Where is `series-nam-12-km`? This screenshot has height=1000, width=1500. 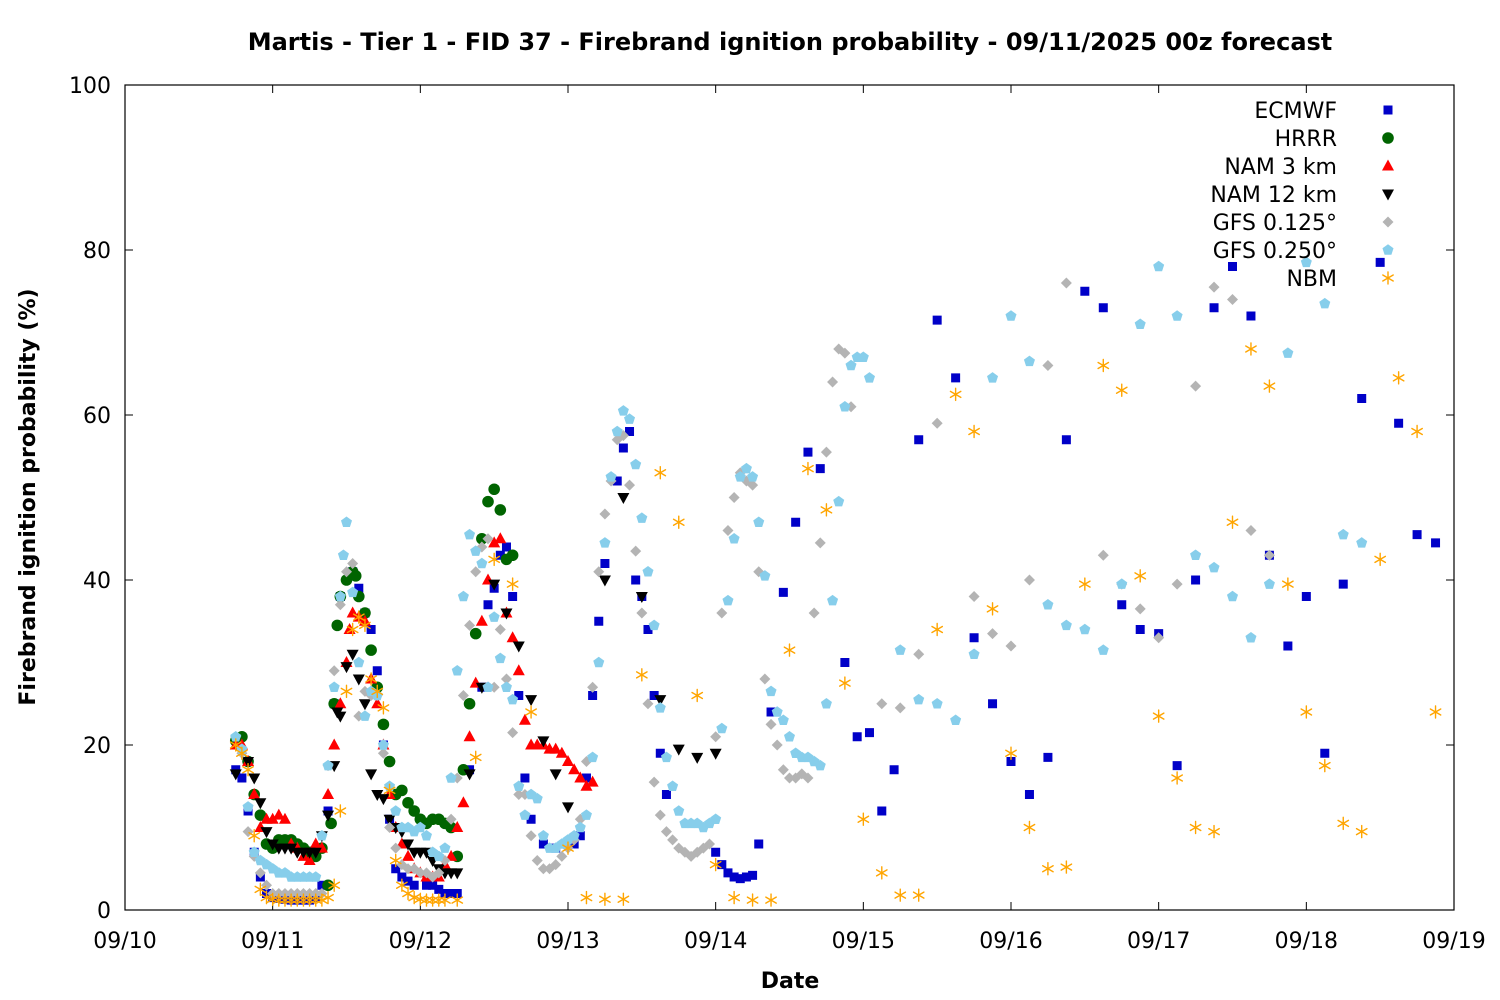 series-nam-12-km is located at coordinates (475, 686).